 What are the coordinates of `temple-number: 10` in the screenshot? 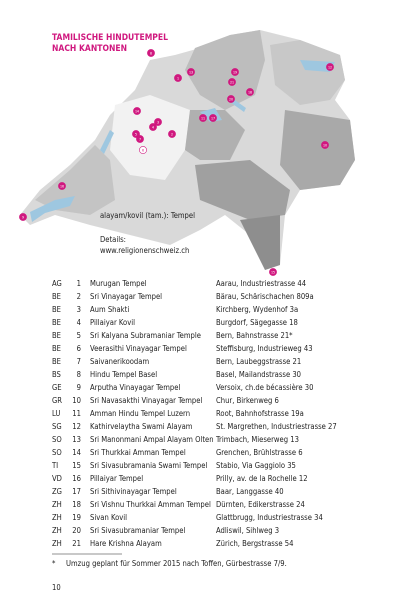 It's located at (76, 400).